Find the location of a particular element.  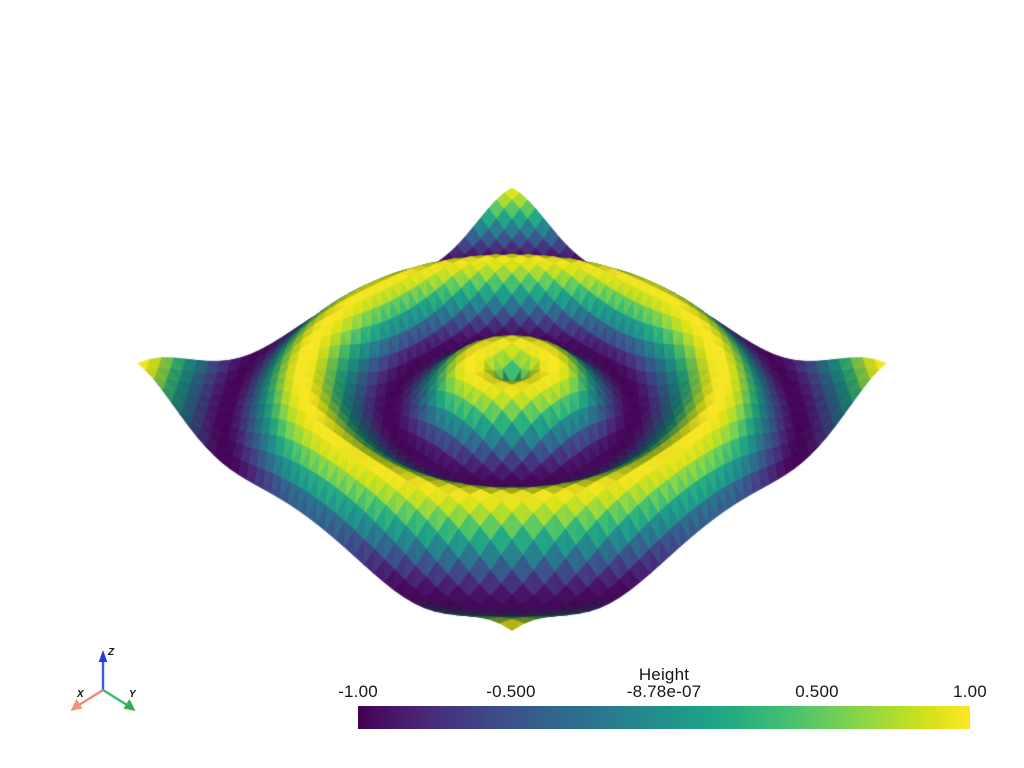

x-axis-arrow is located at coordinates (91, 697).